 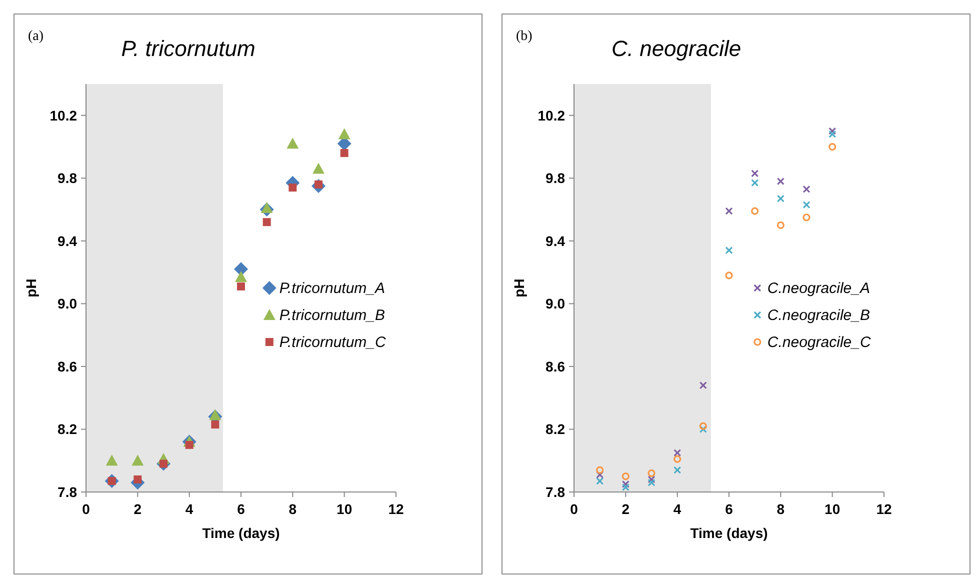 I want to click on legend-label: P.tricornutum_A, so click(x=332, y=288).